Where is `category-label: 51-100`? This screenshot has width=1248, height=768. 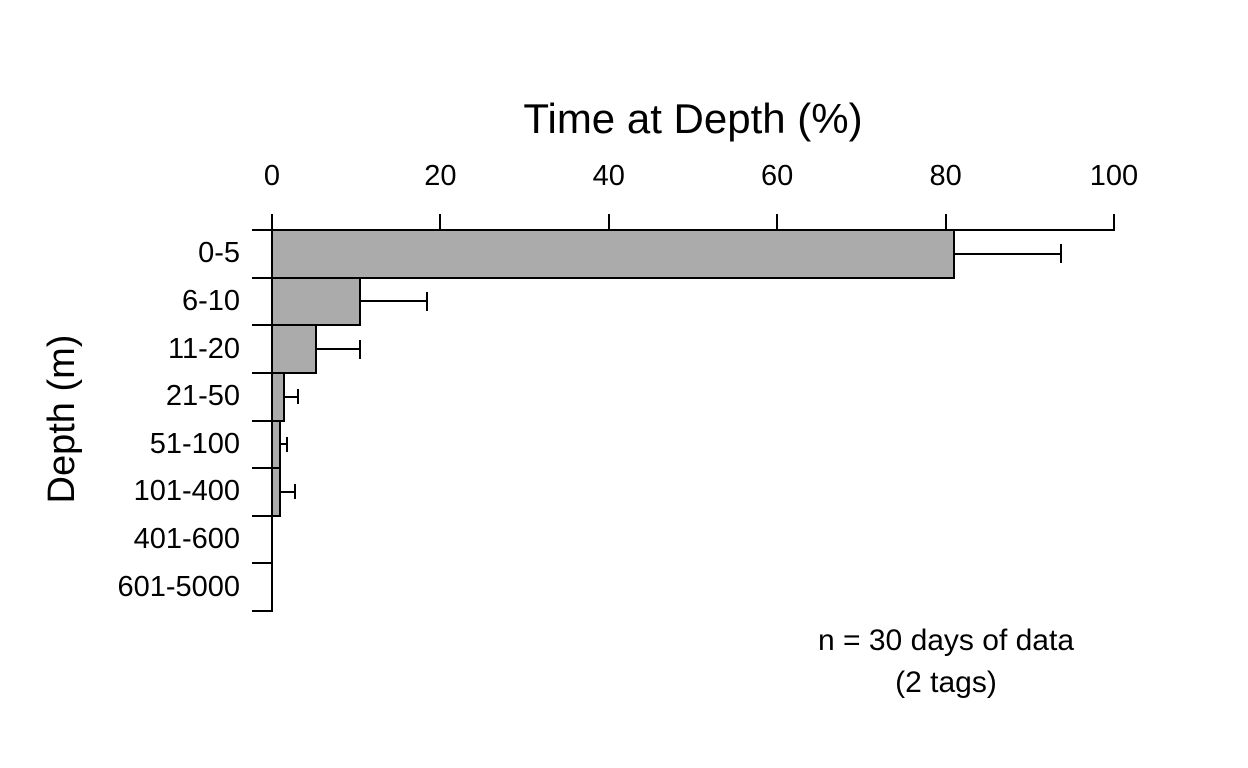
category-label: 51-100 is located at coordinates (194, 443).